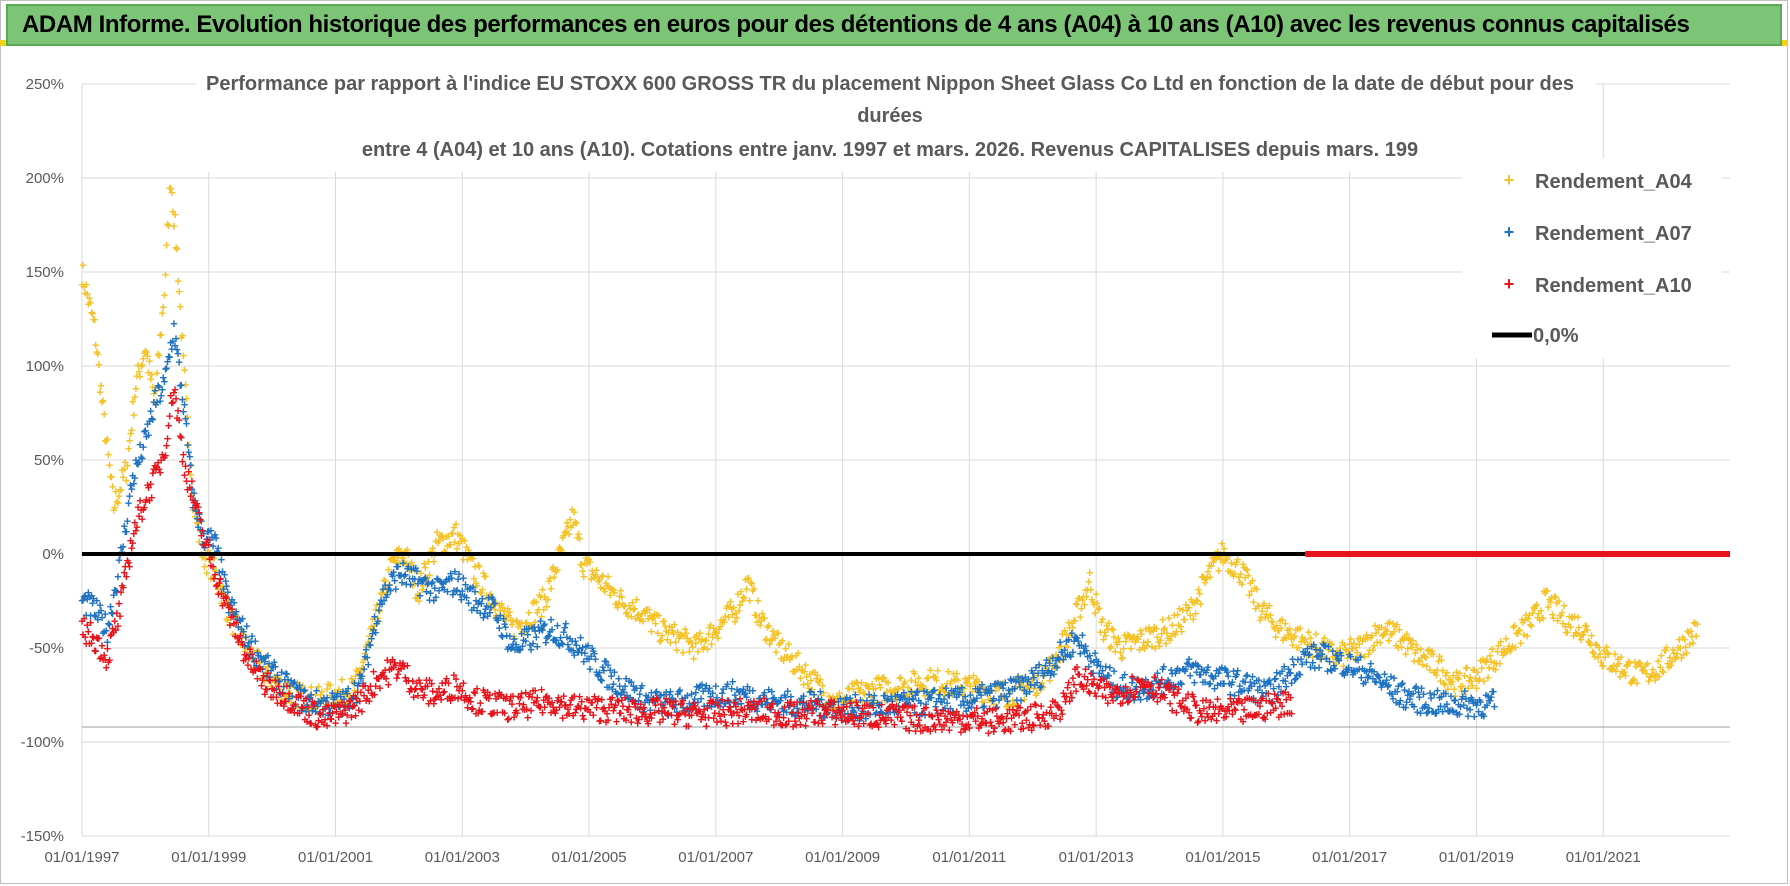 The height and width of the screenshot is (886, 1790). What do you see at coordinates (1614, 182) in the screenshot?
I see `legend-label-a04: Rendement_A04` at bounding box center [1614, 182].